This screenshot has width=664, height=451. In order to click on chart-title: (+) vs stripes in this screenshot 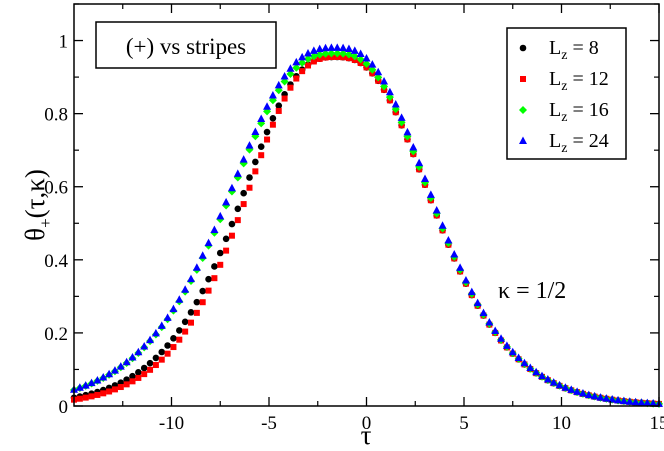, I will do `click(186, 46)`.